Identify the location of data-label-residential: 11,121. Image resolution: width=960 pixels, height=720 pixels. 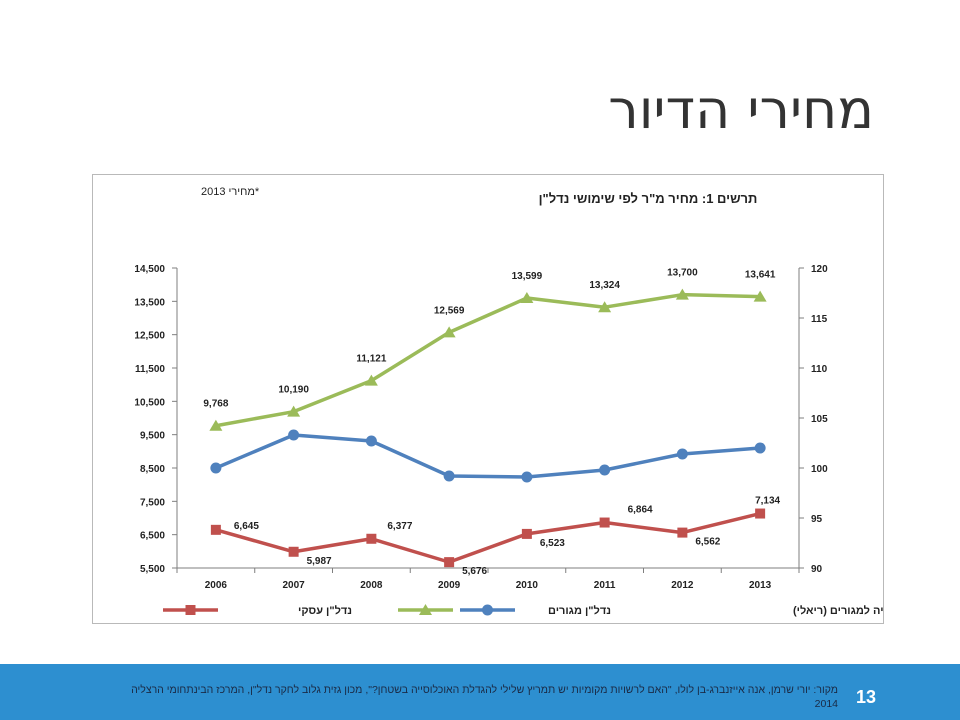
(371, 359).